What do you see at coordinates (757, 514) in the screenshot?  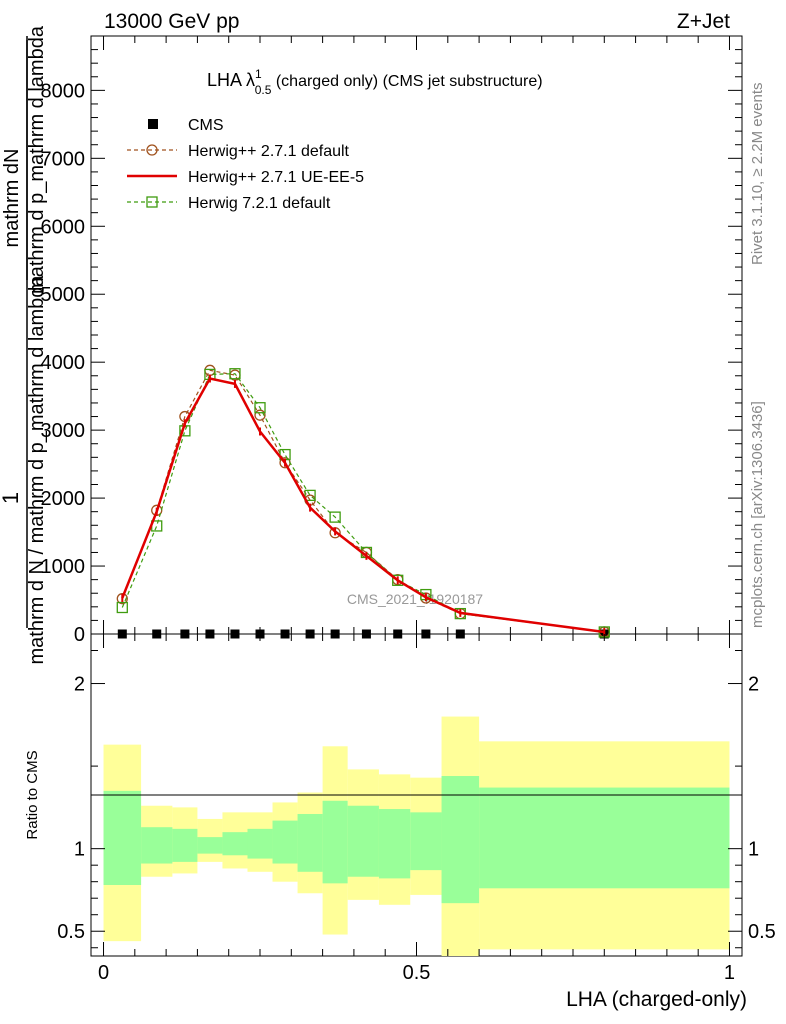 I see `mcplots-label: mcplots.cern.ch [arXiv:1306.3436]` at bounding box center [757, 514].